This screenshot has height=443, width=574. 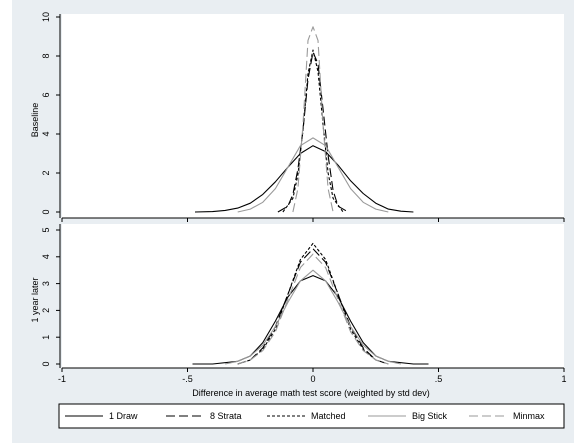 I want to click on x-tick-label: -1, so click(x=62, y=379).